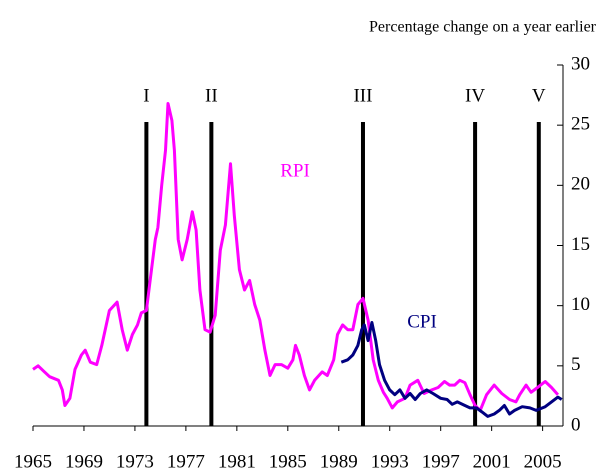  What do you see at coordinates (475, 95) in the screenshot?
I see `event-label: IV` at bounding box center [475, 95].